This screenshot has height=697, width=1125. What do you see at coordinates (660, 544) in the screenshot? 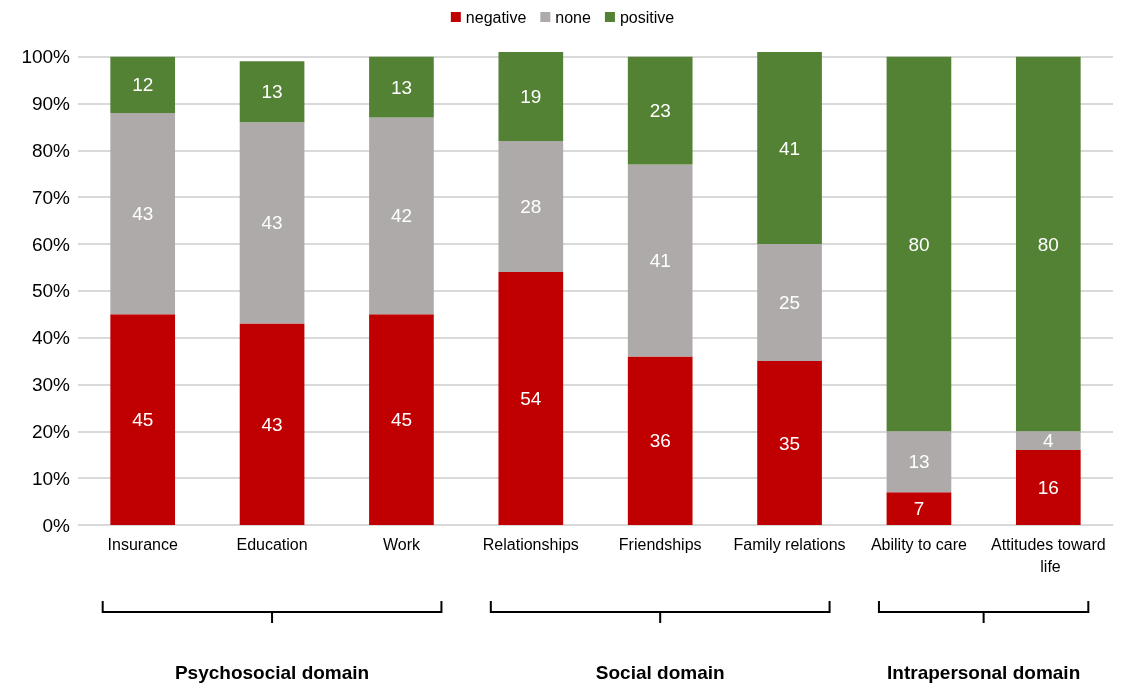
I see `x-tick-label: Friendships` at bounding box center [660, 544].